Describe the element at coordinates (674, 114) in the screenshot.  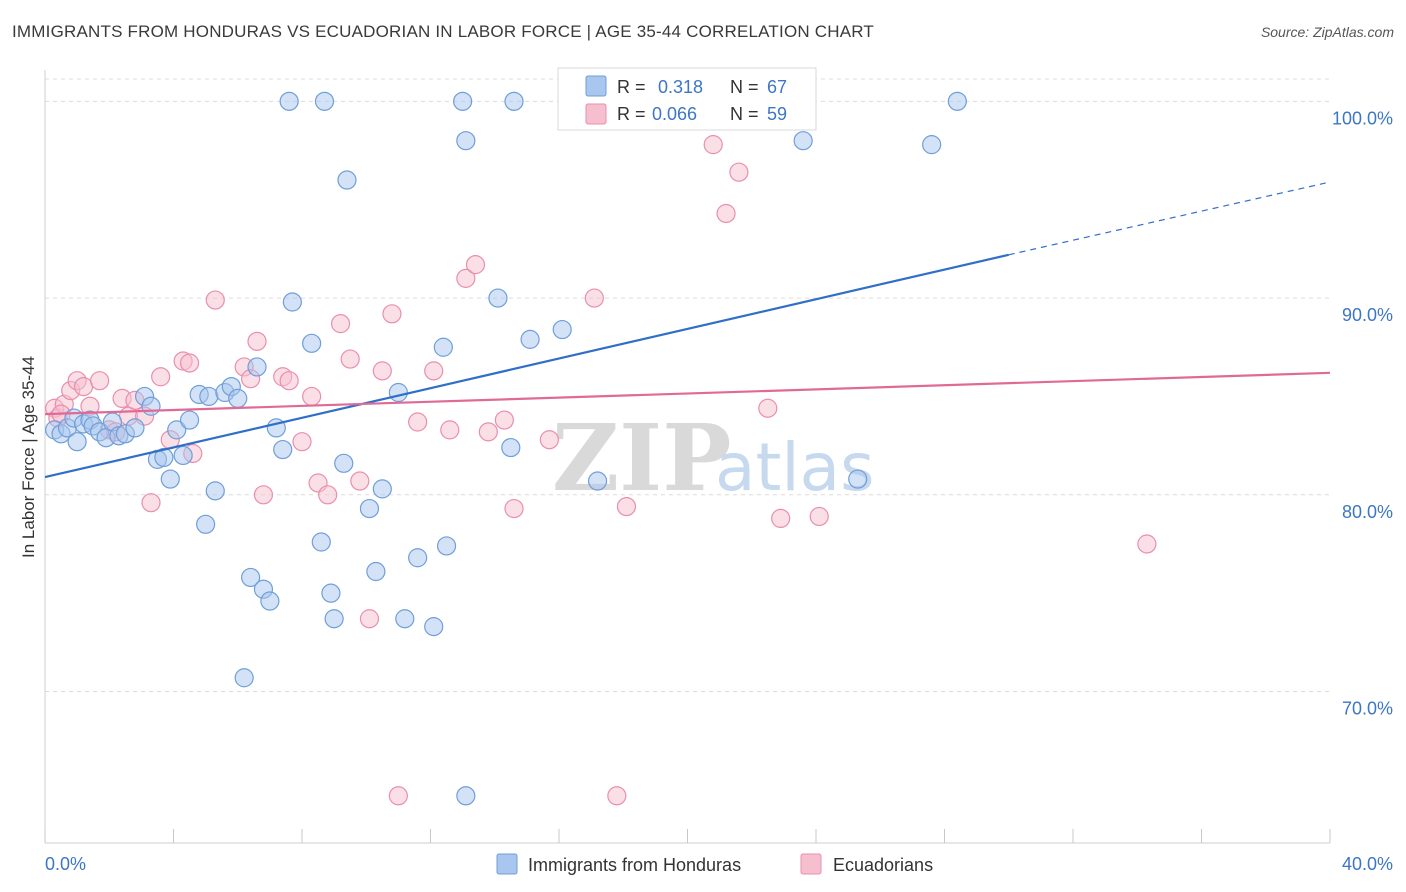
I see `legend-r-value-2: 0.066` at that location.